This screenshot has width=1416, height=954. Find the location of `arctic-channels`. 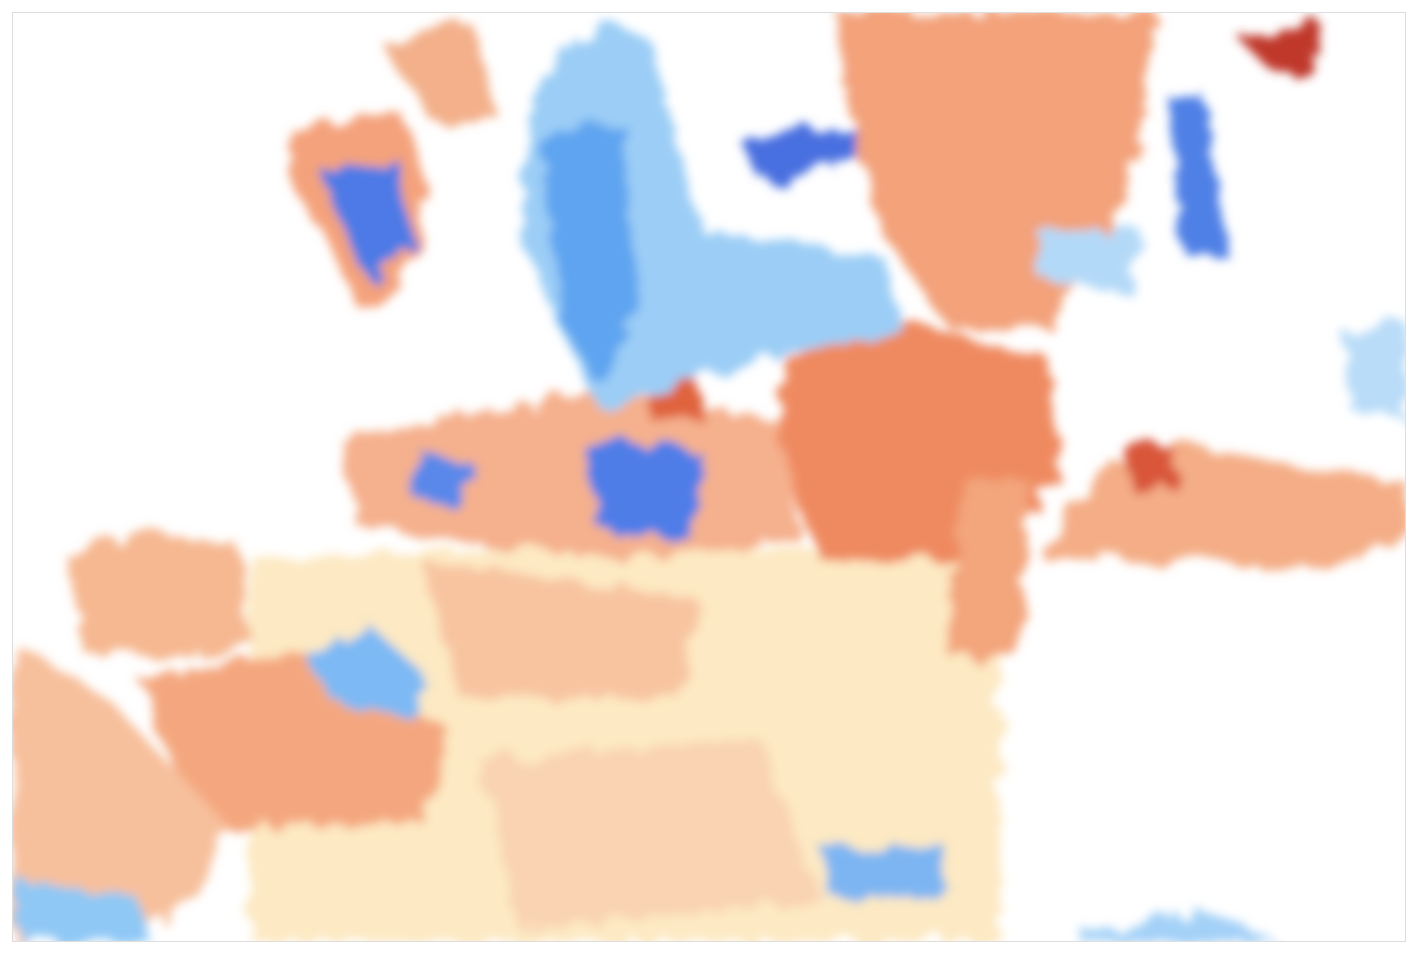

arctic-channels is located at coordinates (440, 70).